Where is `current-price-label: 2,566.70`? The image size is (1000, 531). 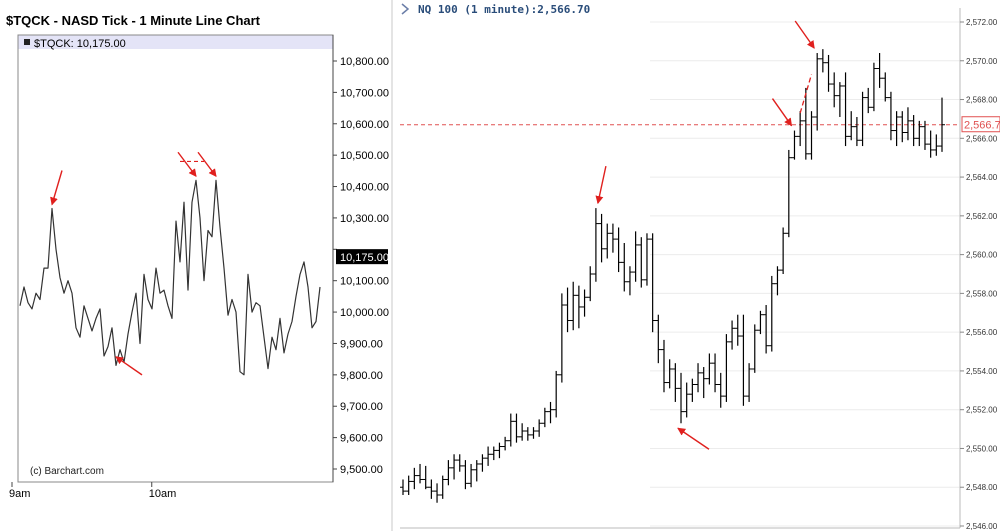
current-price-label: 2,566.70 is located at coordinates (982, 126).